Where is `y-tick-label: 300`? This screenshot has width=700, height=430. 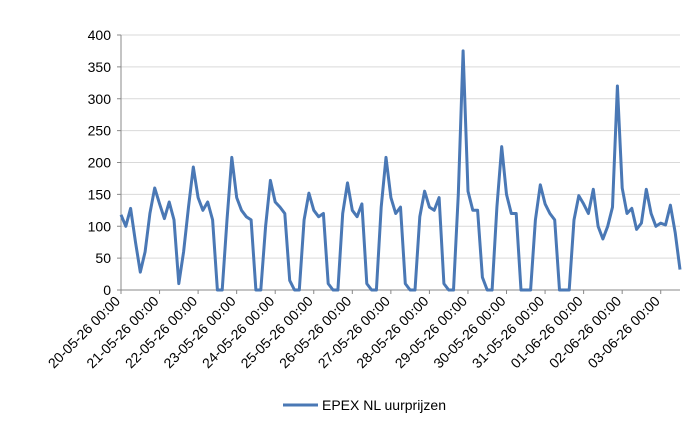
y-tick-label: 300 is located at coordinates (100, 99).